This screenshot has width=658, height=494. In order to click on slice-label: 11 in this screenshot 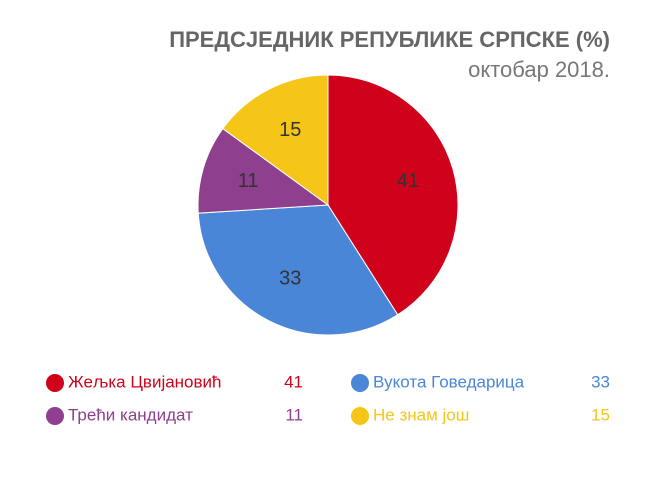, I will do `click(248, 181)`.